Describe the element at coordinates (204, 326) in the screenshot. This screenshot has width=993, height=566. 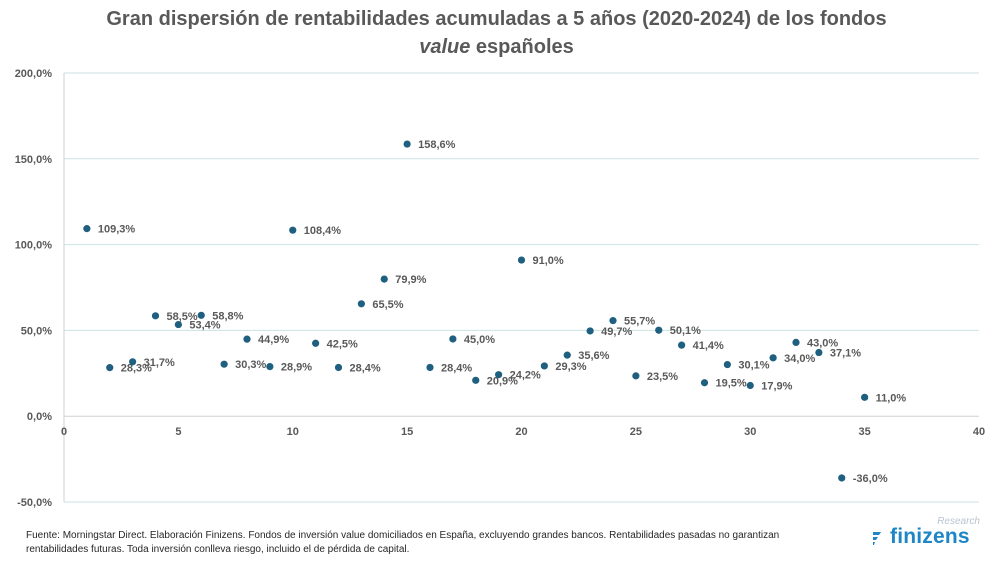
I see `data-label: 53,4%` at that location.